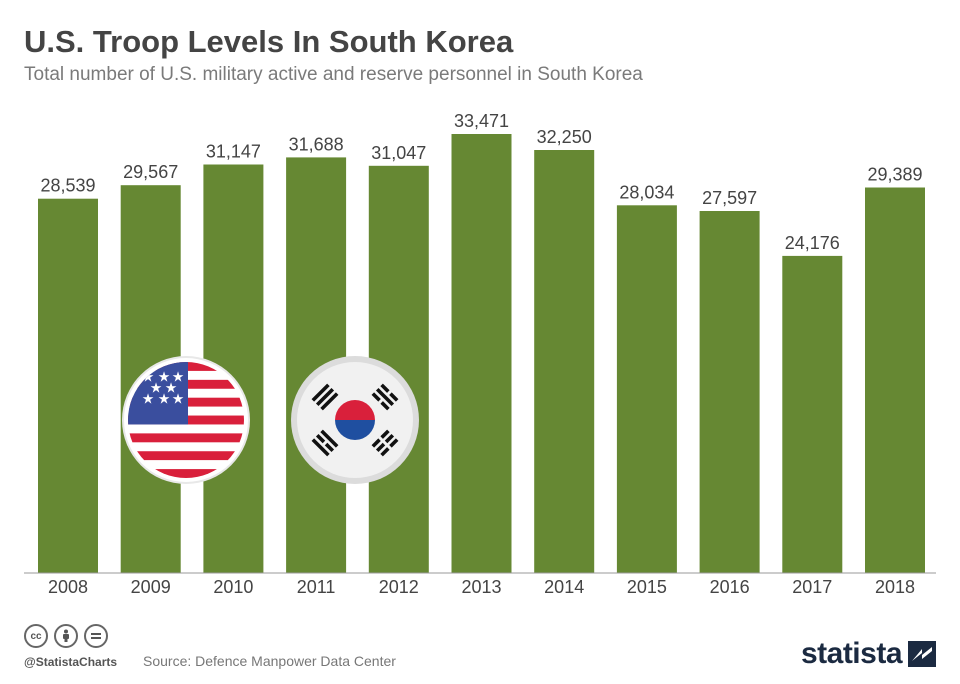 Image resolution: width=960 pixels, height=684 pixels. I want to click on value-label-2012: 31,047, so click(398, 153).